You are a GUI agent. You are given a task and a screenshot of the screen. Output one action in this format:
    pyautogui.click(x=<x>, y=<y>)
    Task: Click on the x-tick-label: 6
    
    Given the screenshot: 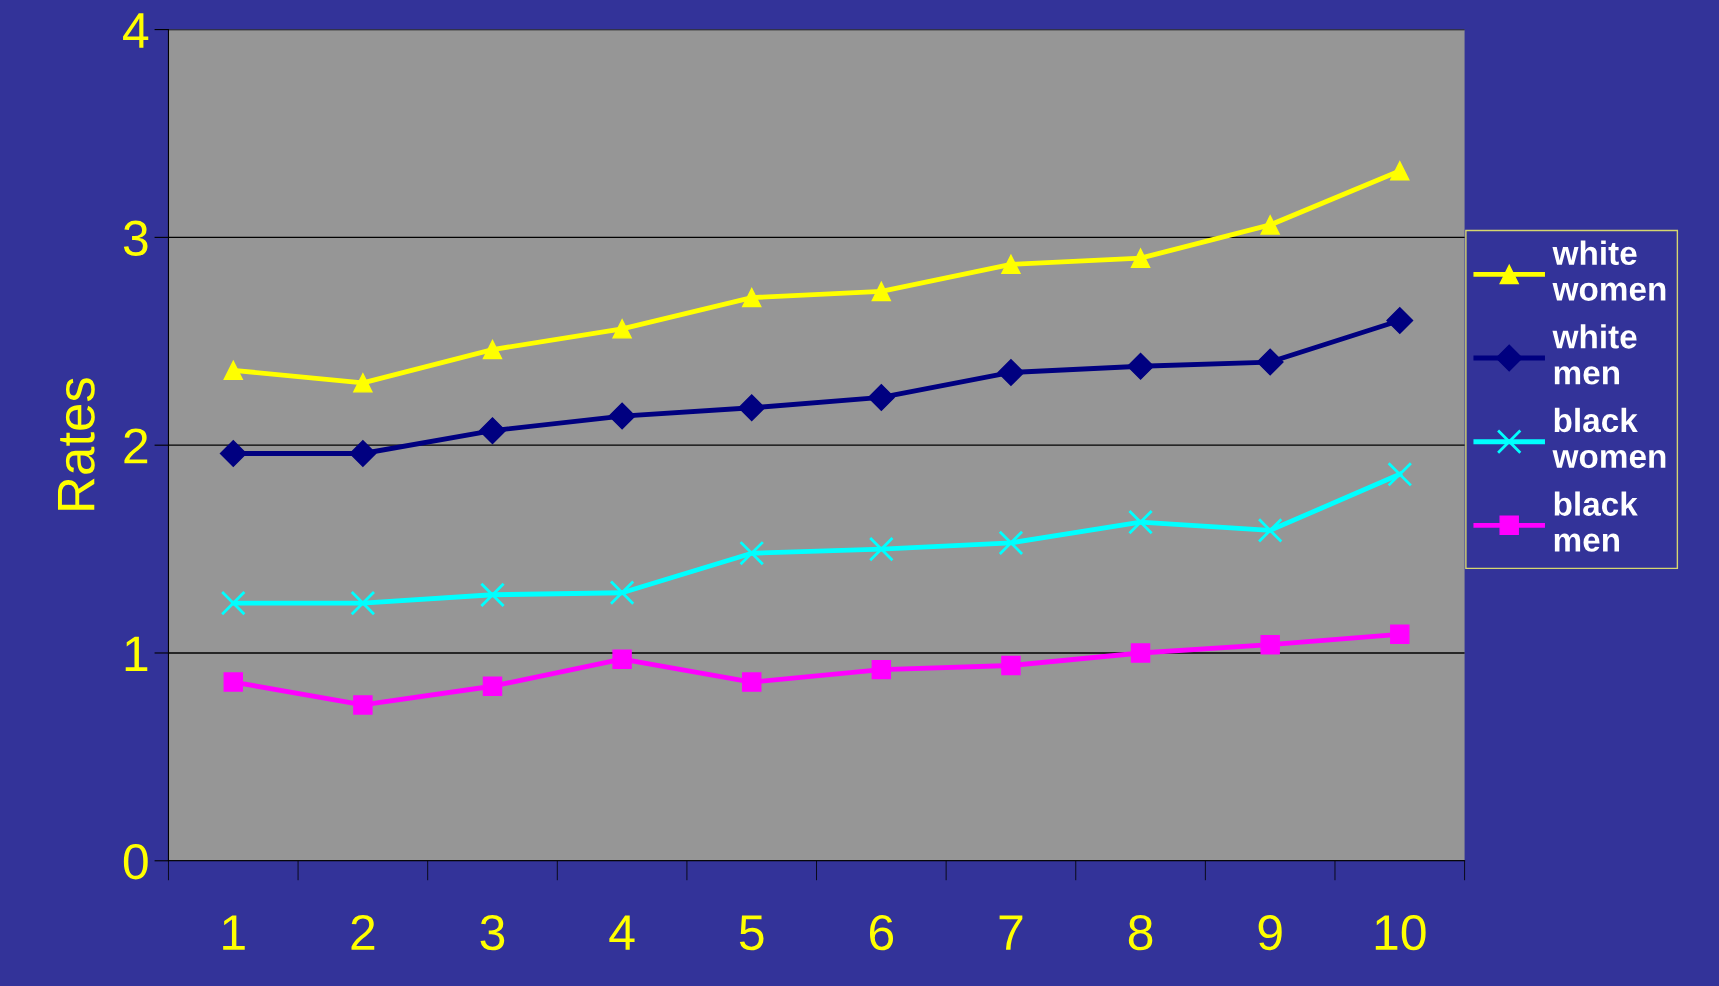 What is the action you would take?
    pyautogui.click(x=881, y=932)
    